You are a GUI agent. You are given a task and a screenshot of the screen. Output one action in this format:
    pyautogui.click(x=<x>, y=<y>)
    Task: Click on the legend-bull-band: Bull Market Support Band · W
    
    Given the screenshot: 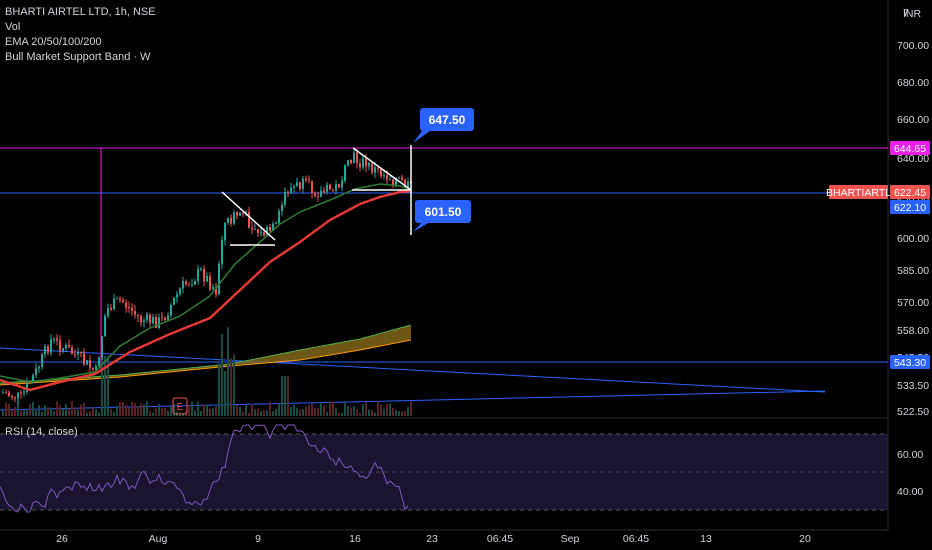 What is the action you would take?
    pyautogui.click(x=78, y=57)
    